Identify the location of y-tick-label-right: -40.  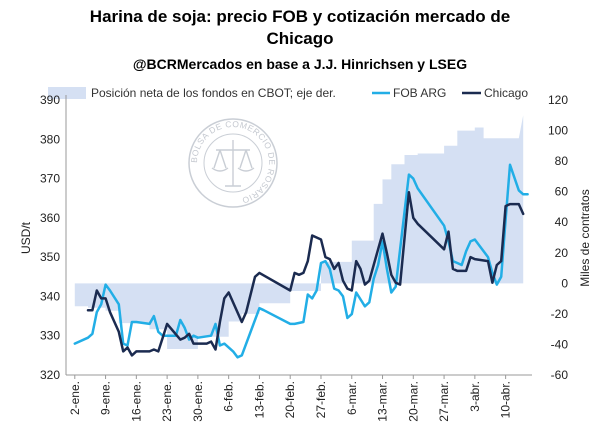
(560, 344).